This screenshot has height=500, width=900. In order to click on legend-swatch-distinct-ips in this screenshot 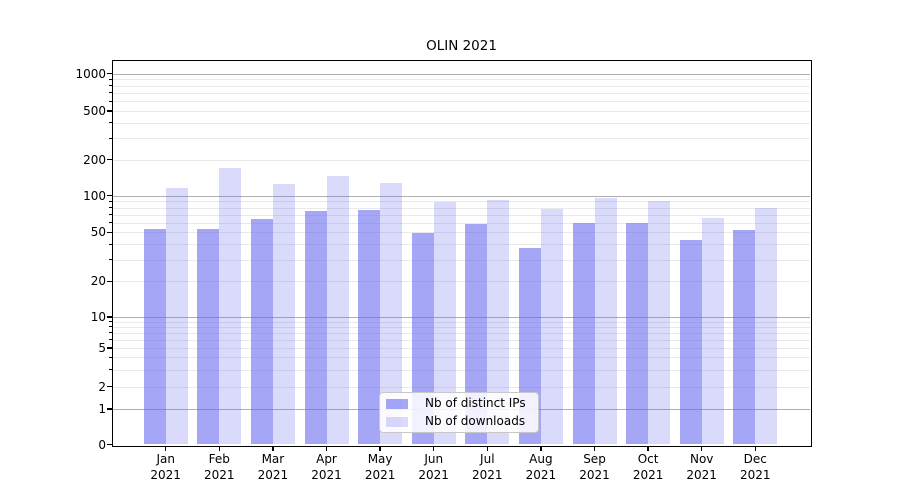, I will do `click(397, 403)`.